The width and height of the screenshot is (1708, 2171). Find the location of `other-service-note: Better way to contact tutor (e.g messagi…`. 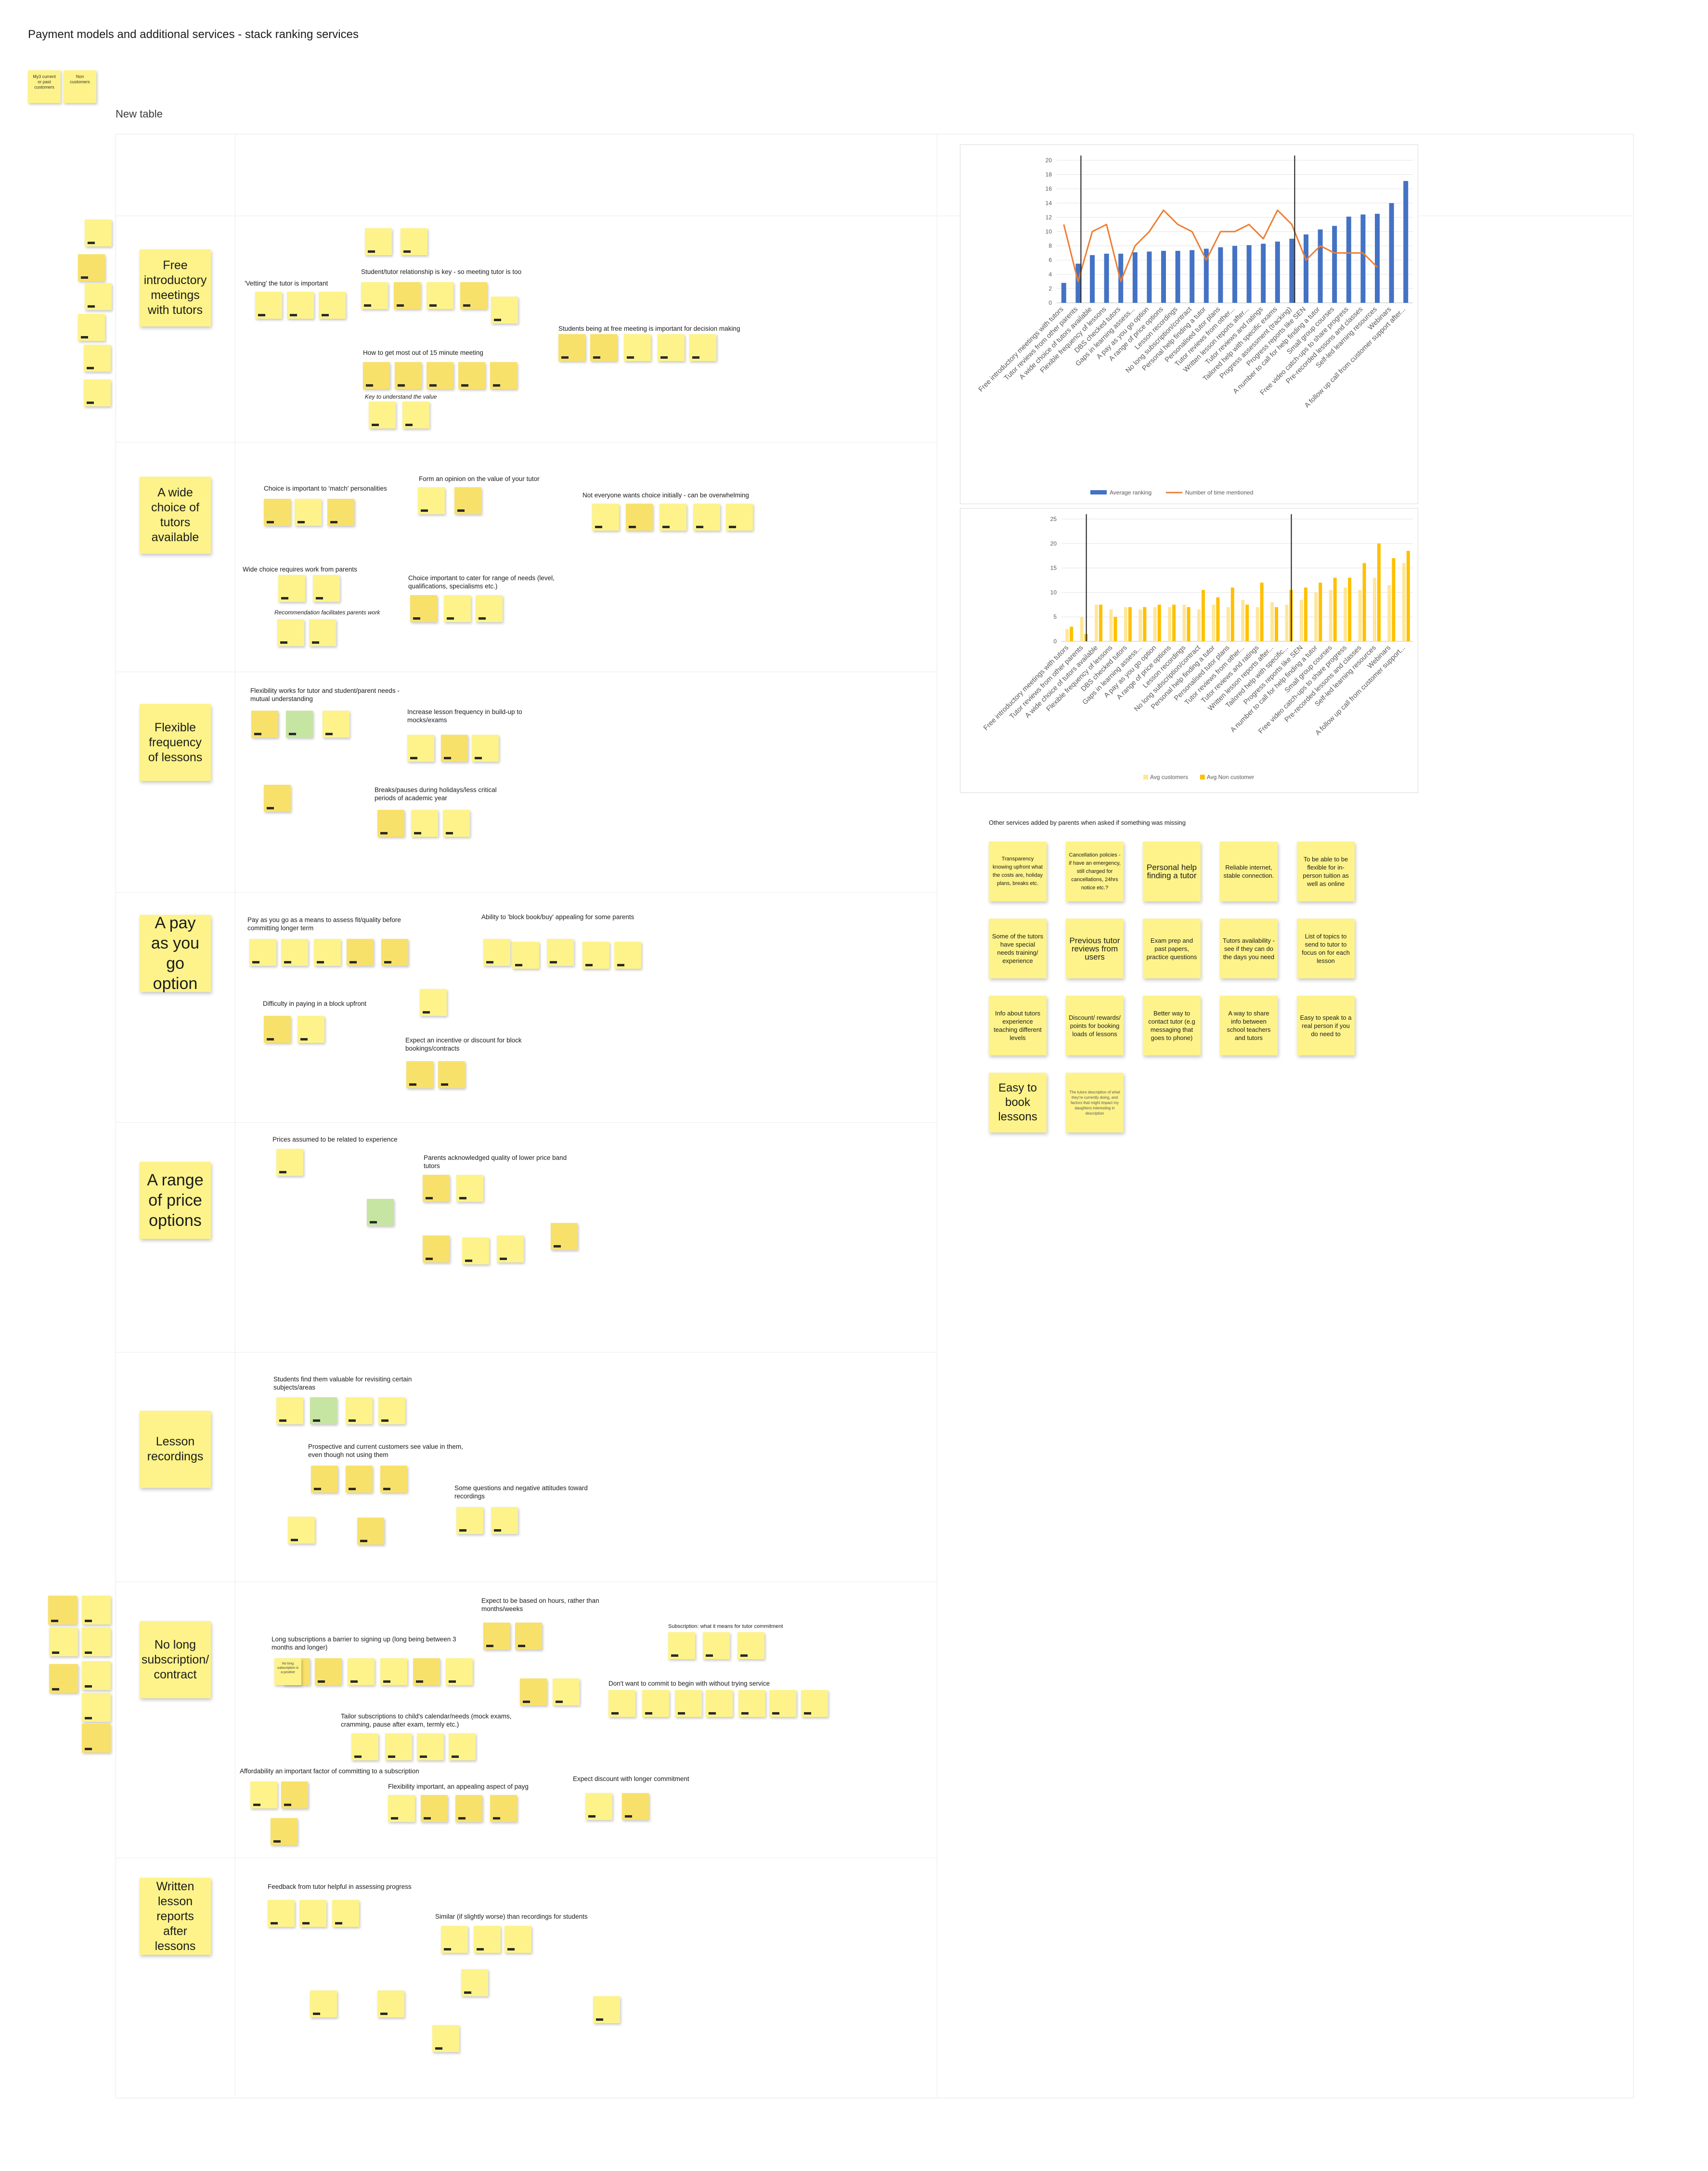

other-service-note: Better way to contact tutor (e.g messagi… is located at coordinates (1172, 1025).